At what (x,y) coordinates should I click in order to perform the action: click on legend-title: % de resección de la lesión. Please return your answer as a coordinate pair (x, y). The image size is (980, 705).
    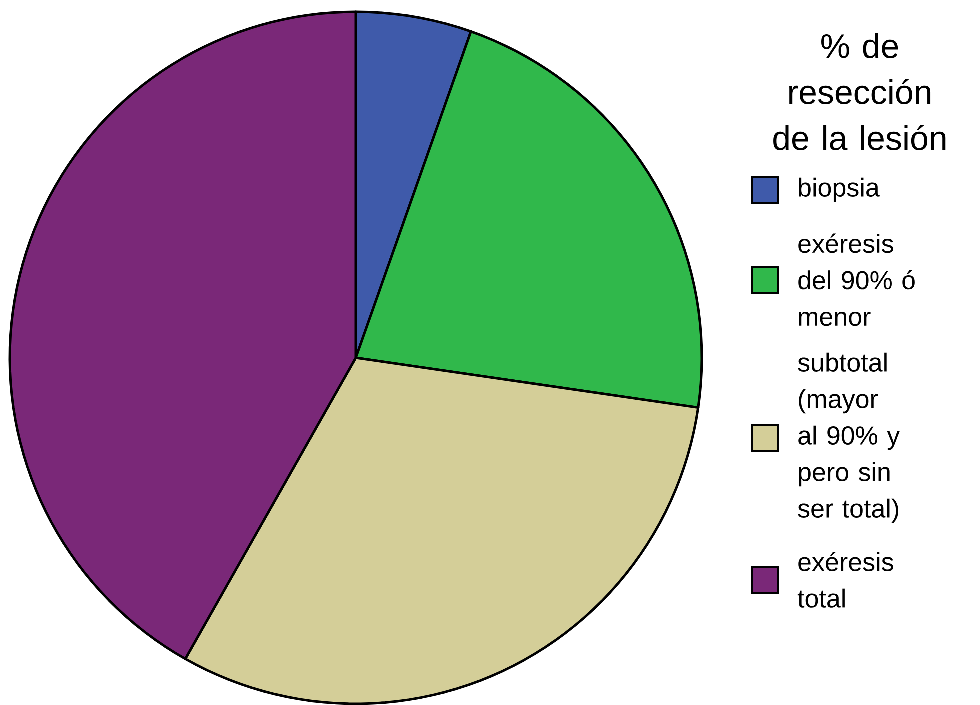
    Looking at the image, I should click on (860, 91).